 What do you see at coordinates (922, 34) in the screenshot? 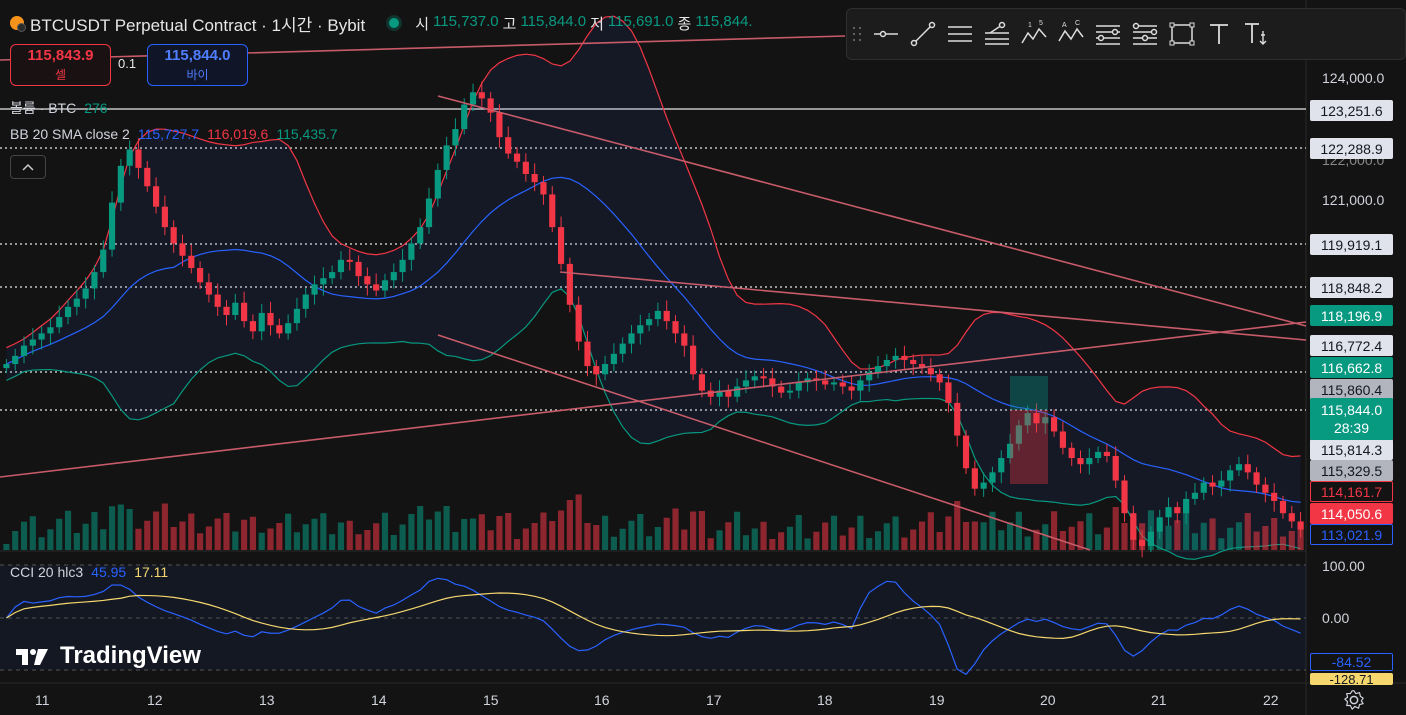
I see `trend-line-tool` at bounding box center [922, 34].